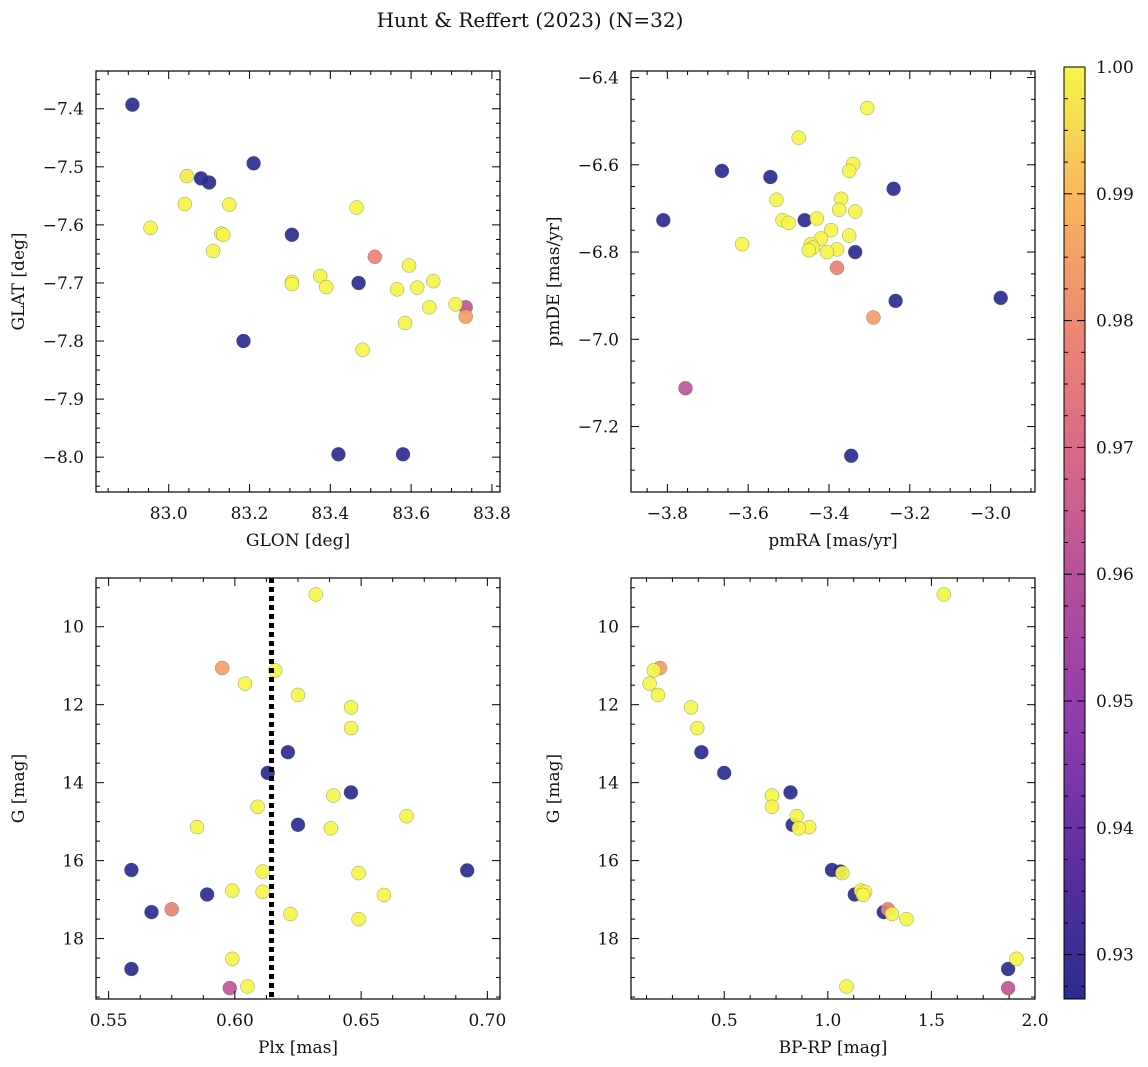  What do you see at coordinates (63, 226) in the screenshot?
I see `y-tick-label: −7.6` at bounding box center [63, 226].